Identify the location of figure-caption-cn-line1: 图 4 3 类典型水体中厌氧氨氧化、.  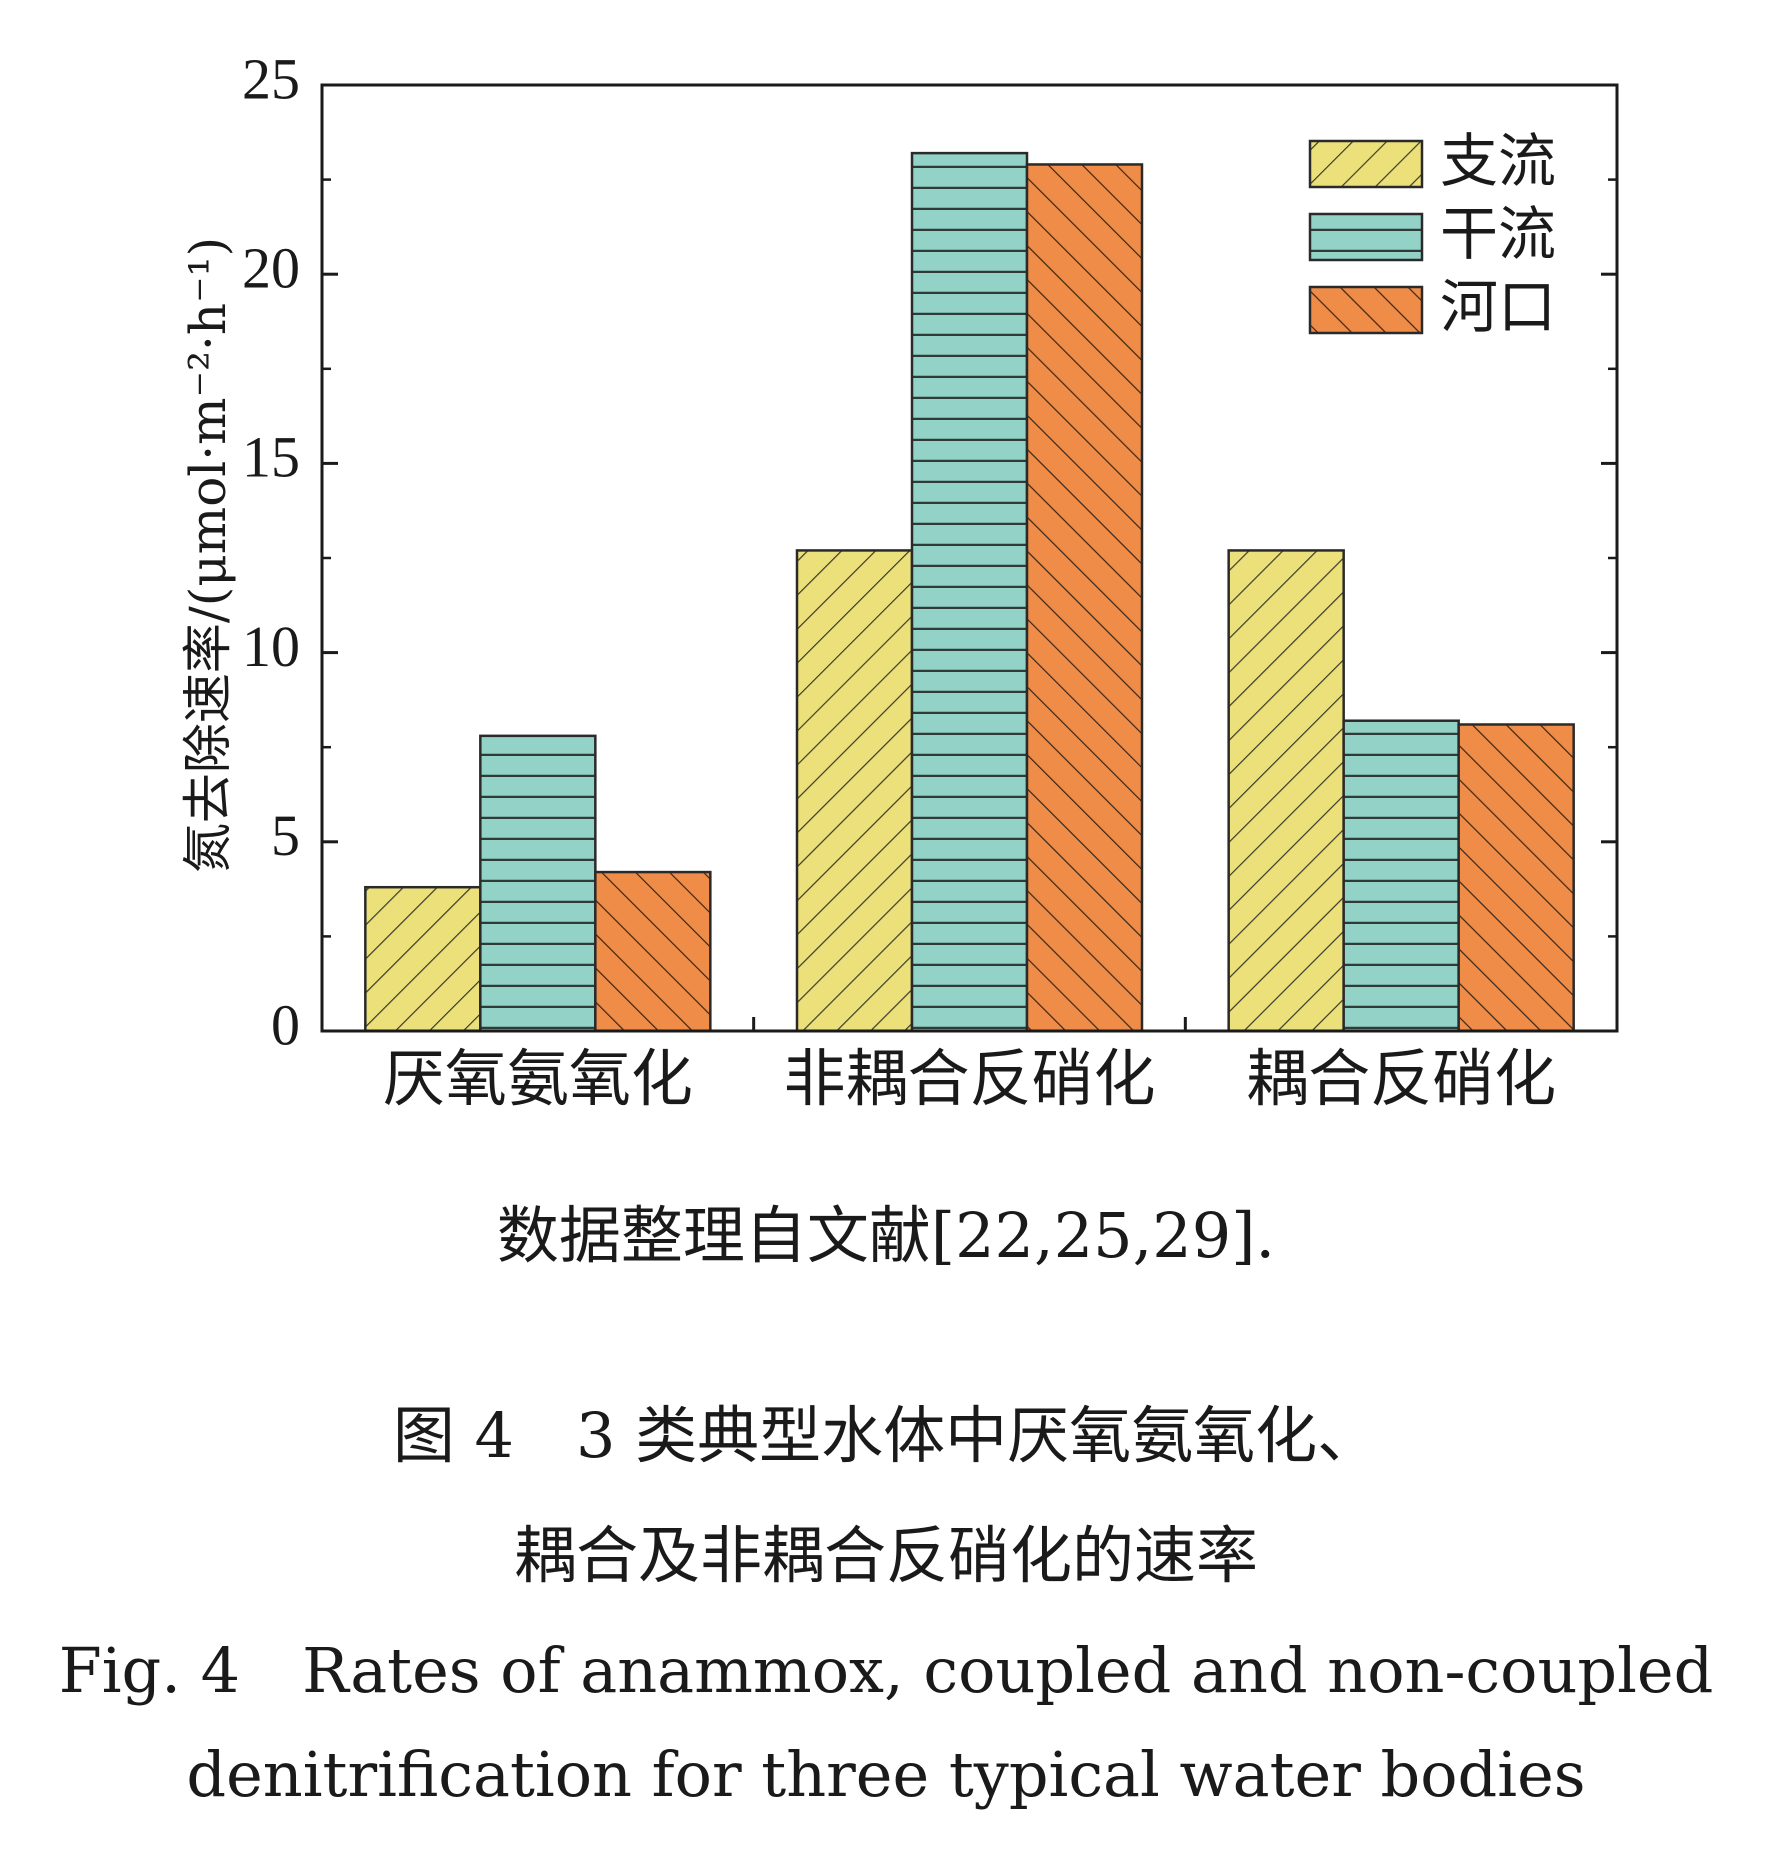
(886, 1435).